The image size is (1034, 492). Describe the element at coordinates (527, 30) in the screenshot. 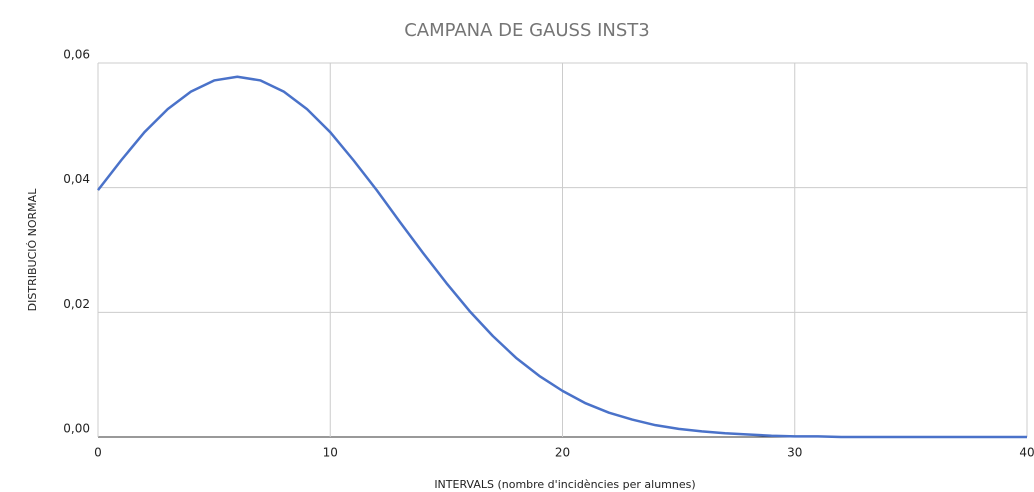

I see `chart-title: CAMPANA DE GAUSS INST3` at that location.